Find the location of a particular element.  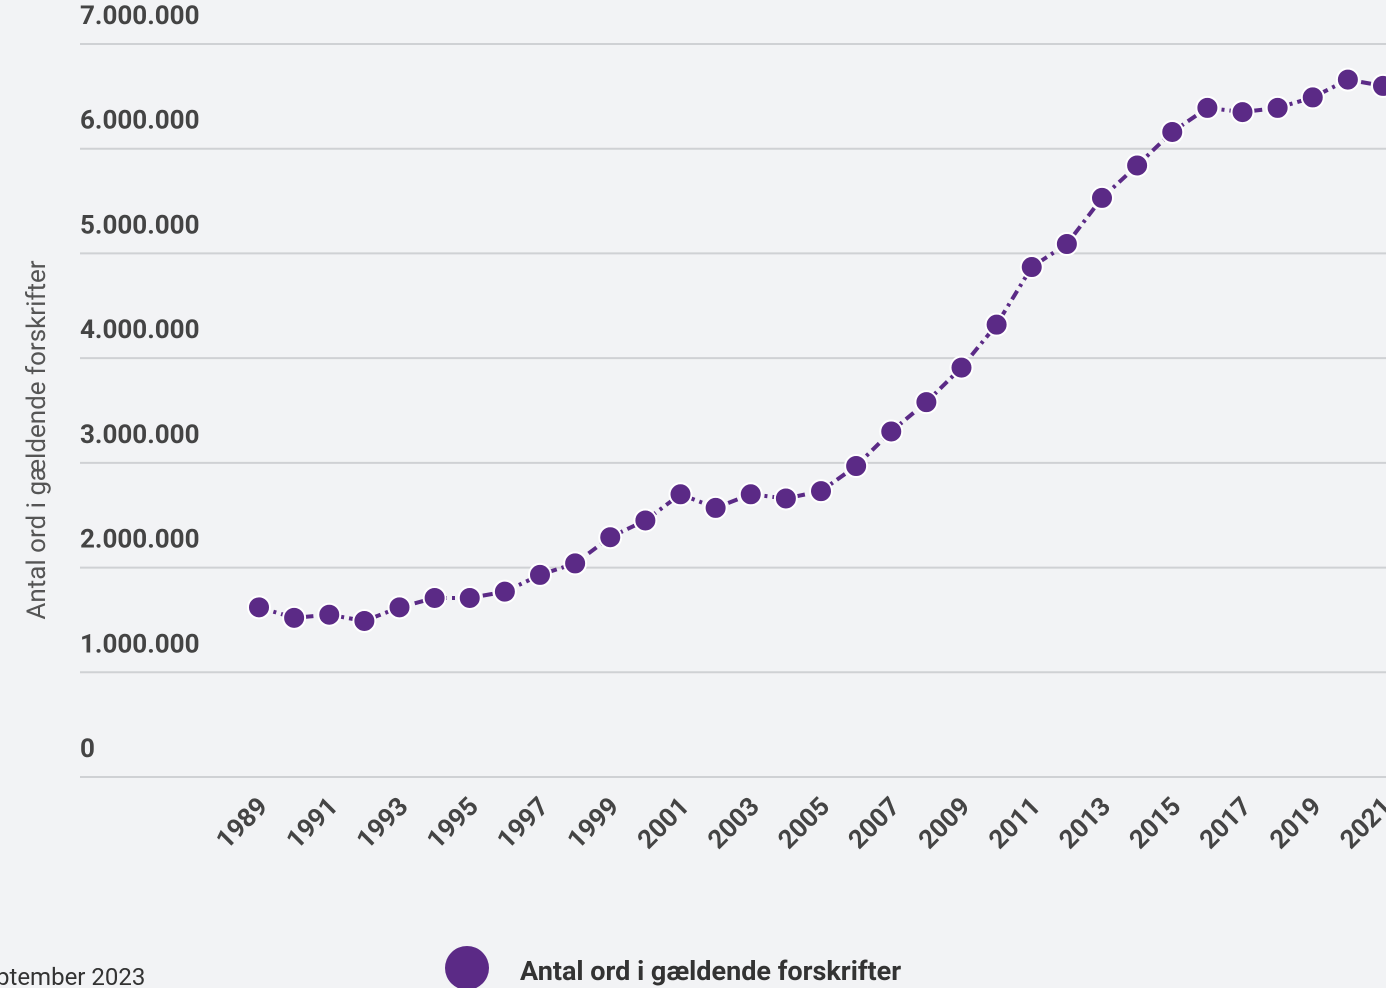

note: ptember 2023 is located at coordinates (72, 975).